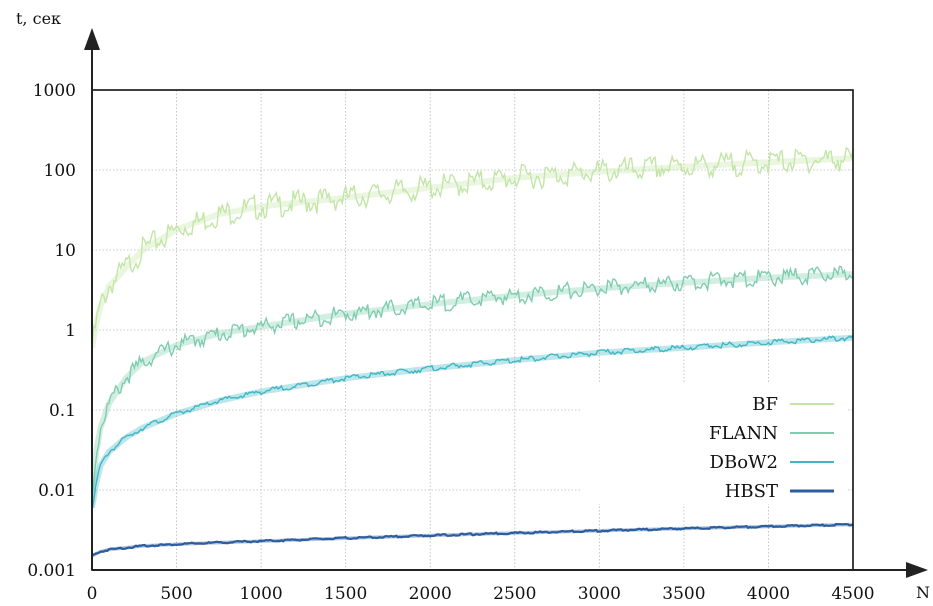 This screenshot has width=933, height=606. Describe the element at coordinates (51, 571) in the screenshot. I see `y-tick-label-0: 0.001` at that location.